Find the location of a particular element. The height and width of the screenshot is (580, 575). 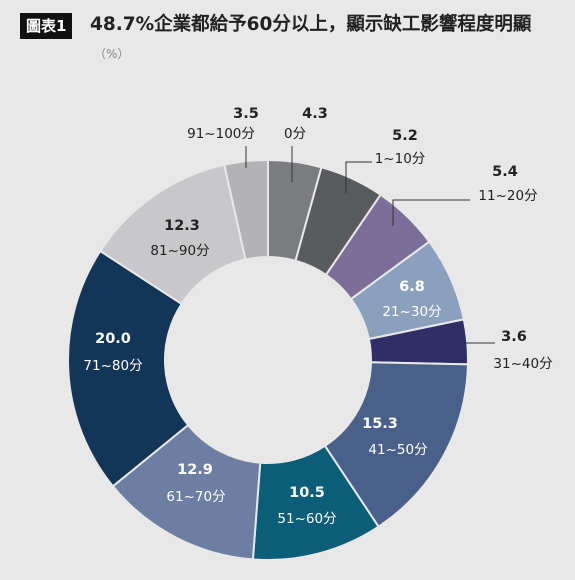

value-label: 15.3 is located at coordinates (380, 424).